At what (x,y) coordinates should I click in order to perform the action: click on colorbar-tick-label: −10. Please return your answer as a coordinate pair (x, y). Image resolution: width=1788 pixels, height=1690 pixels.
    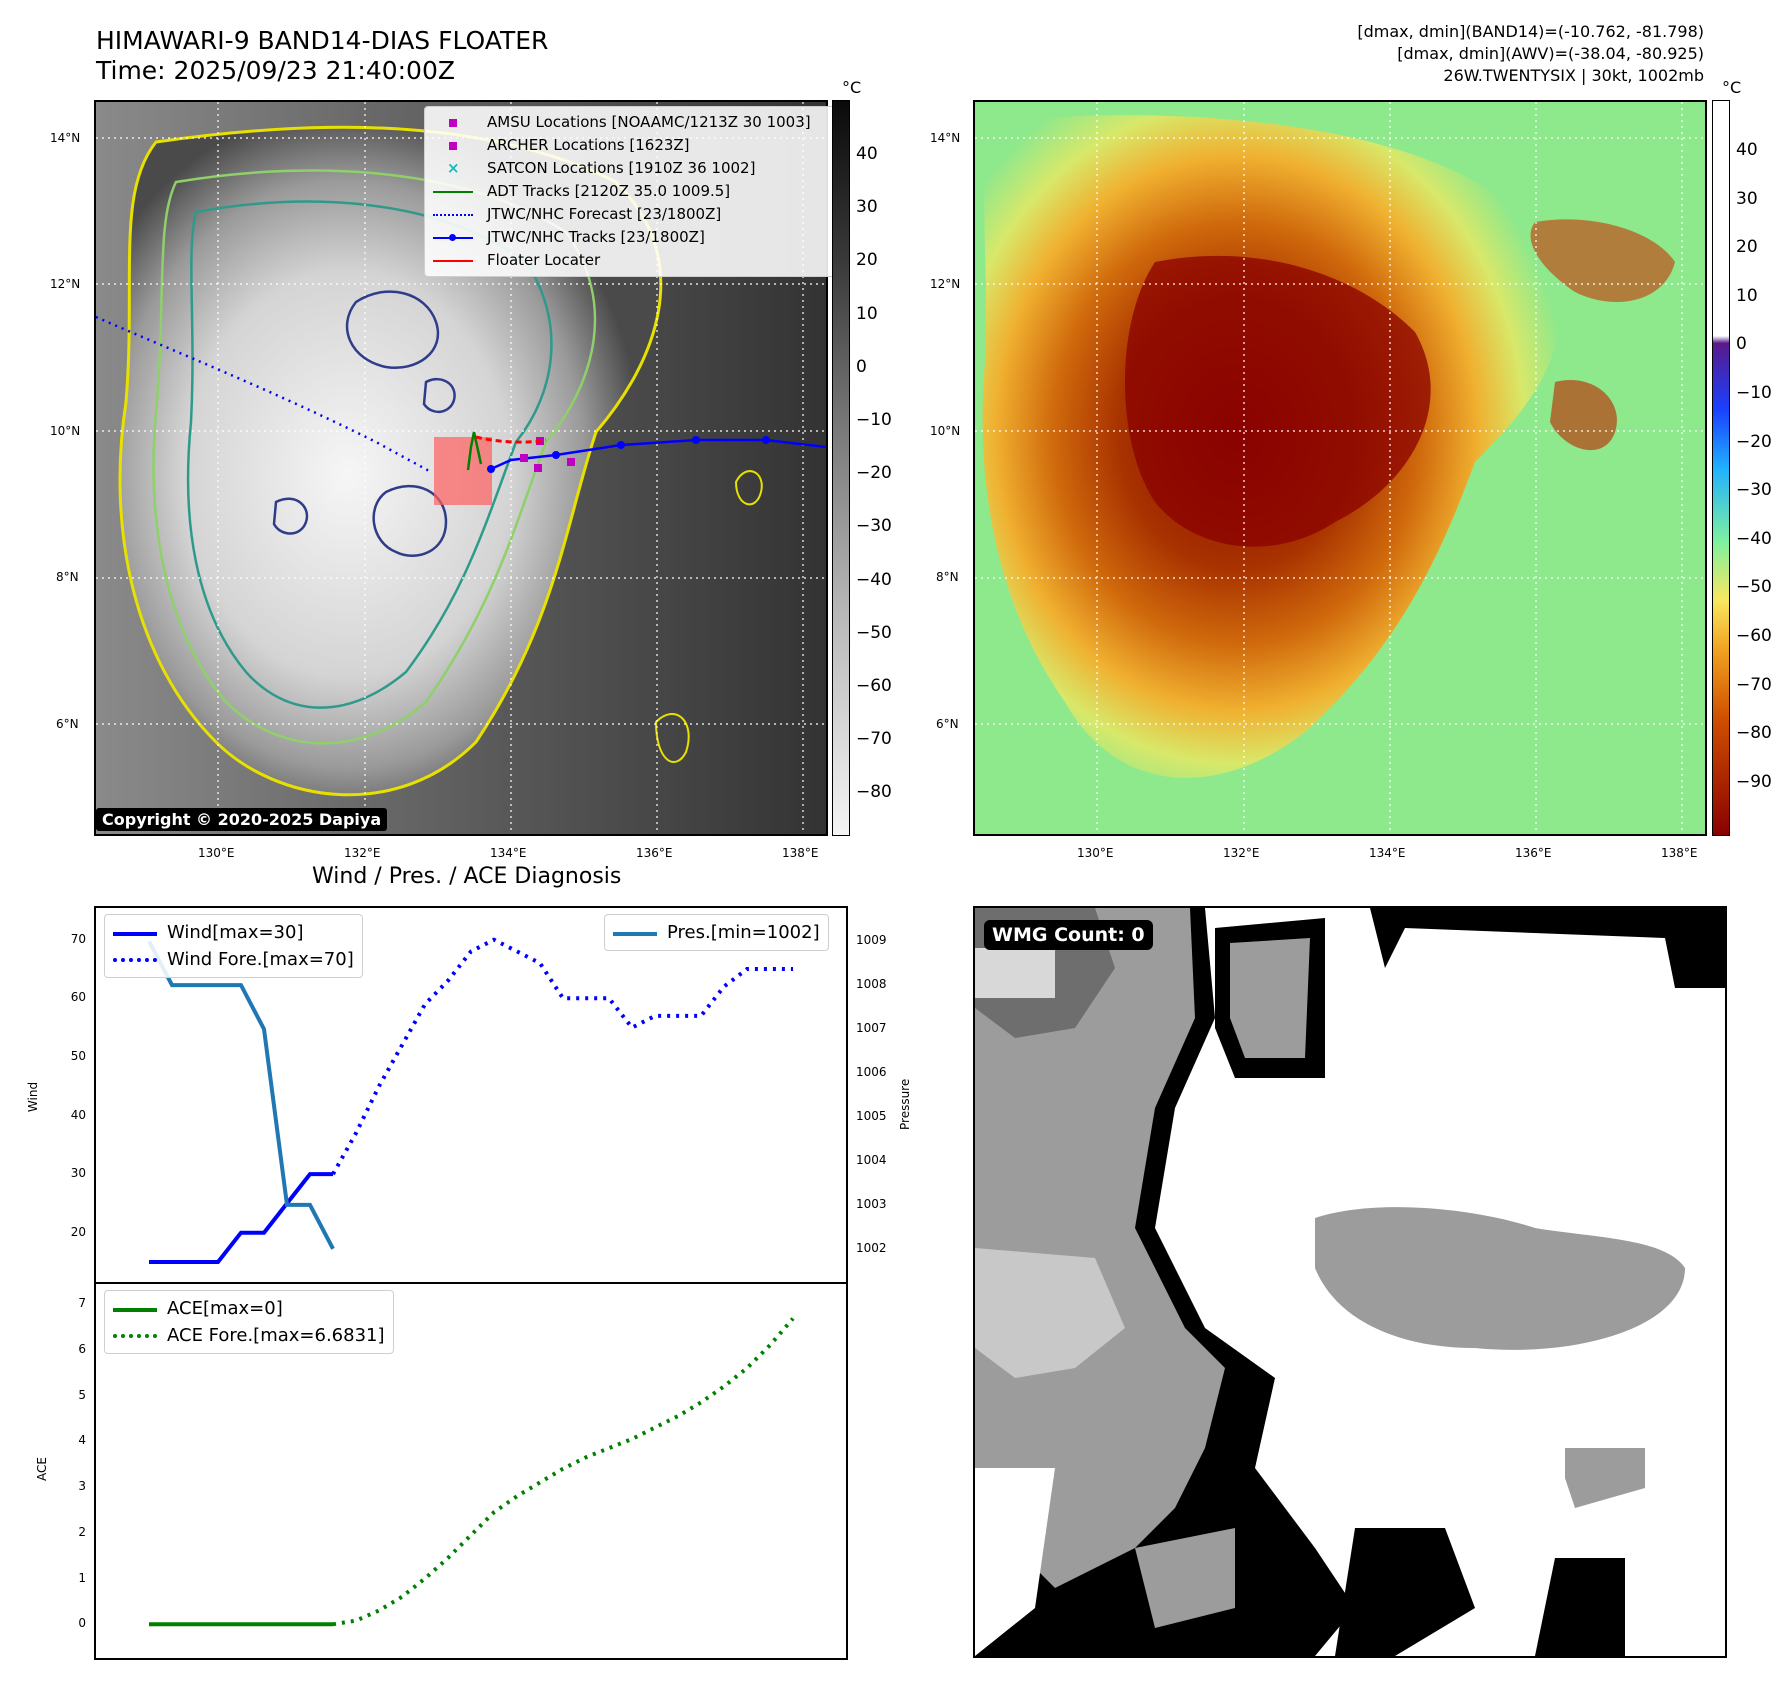
    Looking at the image, I should click on (1754, 393).